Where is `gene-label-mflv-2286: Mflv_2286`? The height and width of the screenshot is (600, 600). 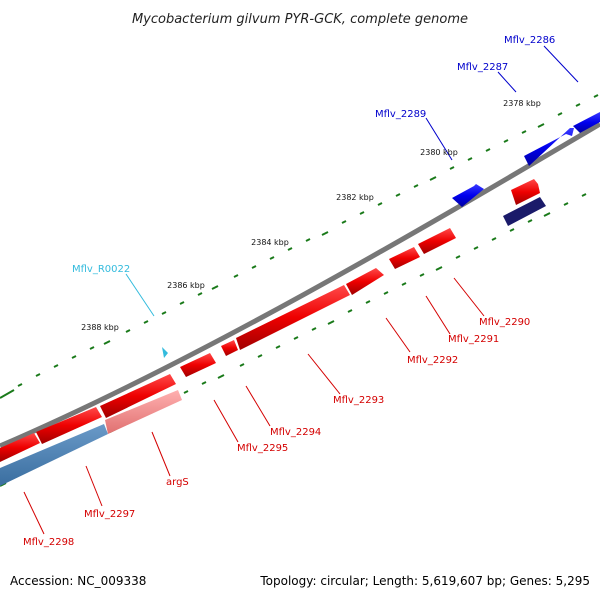
gene-label-mflv-2286: Mflv_2286 is located at coordinates (529, 40).